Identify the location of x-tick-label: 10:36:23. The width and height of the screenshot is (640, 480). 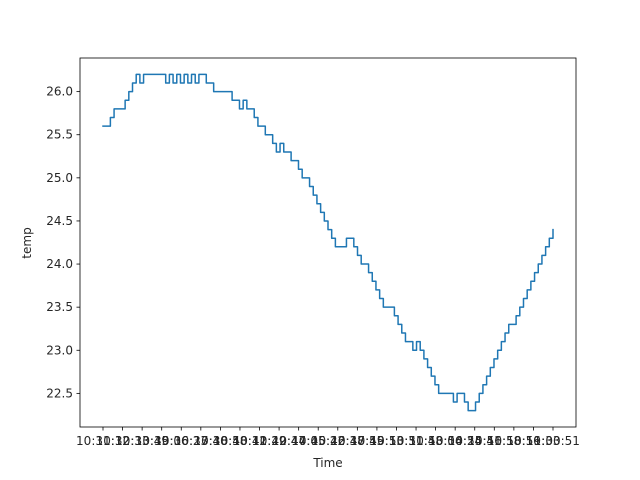
(181, 441).